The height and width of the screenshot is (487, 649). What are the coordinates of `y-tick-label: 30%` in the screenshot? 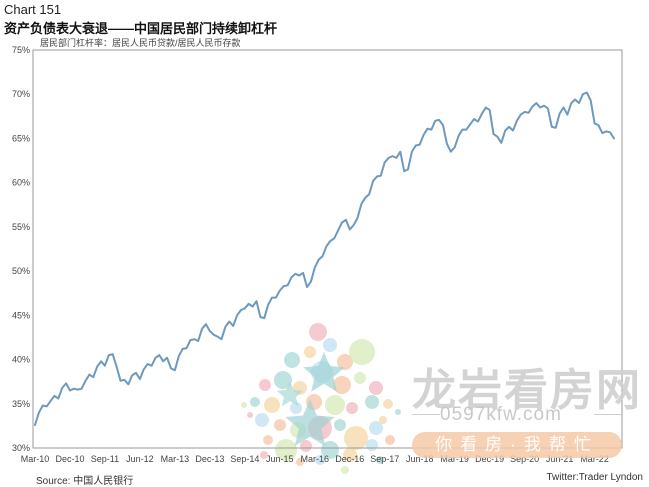 It's located at (21, 448).